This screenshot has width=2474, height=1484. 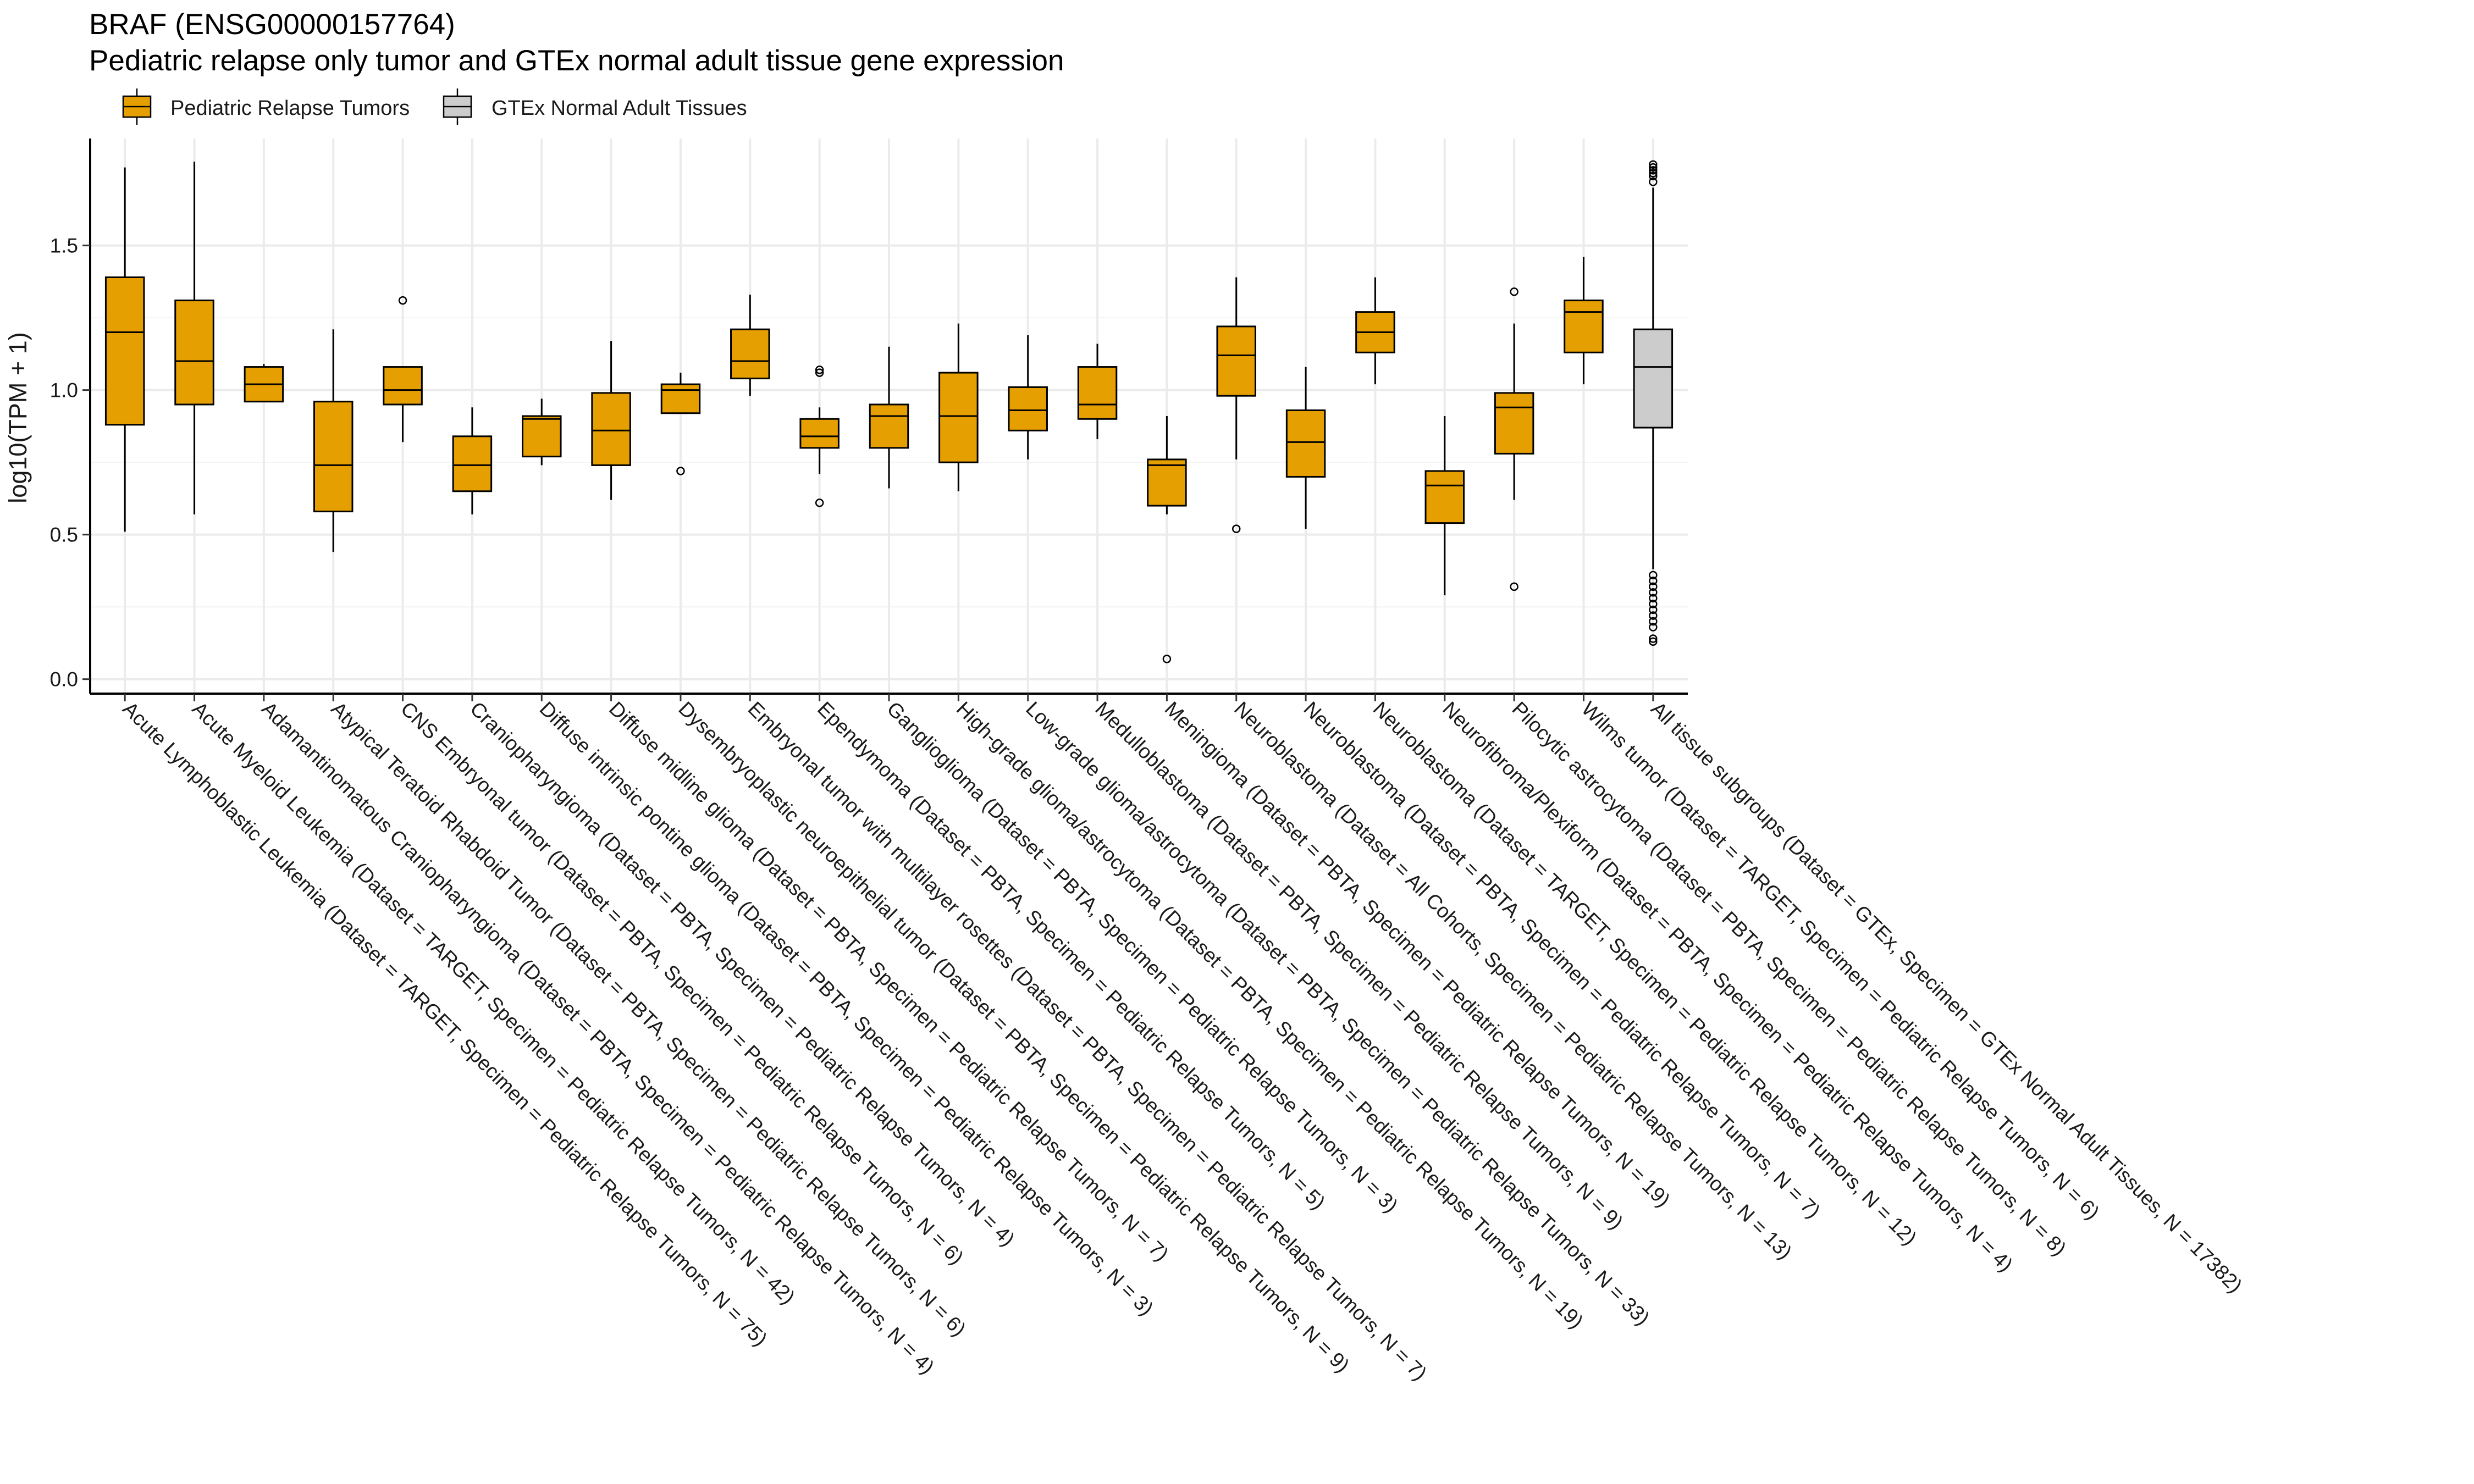 I want to click on legend-label-tumors: Pediatric Relapse Tumors, so click(x=290, y=108).